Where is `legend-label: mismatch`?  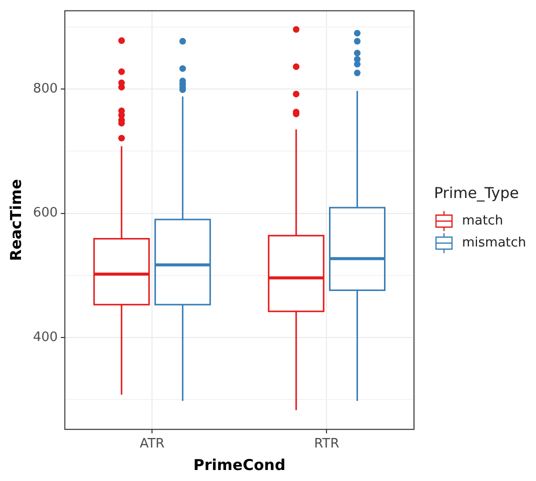
legend-label: mismatch is located at coordinates (494, 242).